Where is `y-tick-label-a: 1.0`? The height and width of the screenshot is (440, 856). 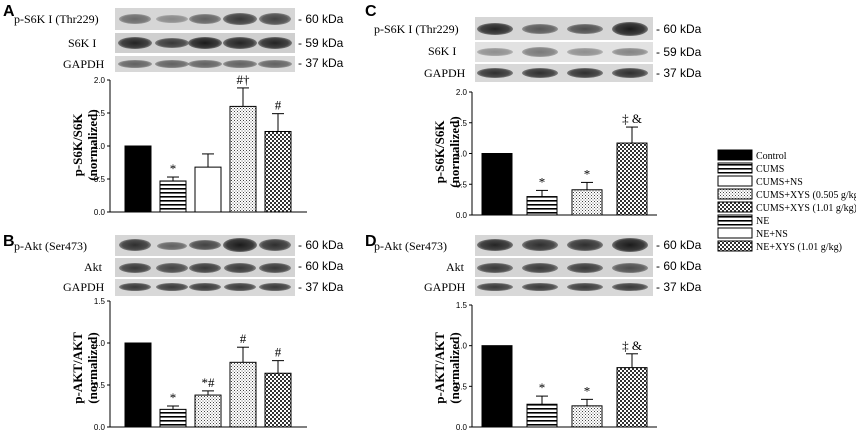
y-tick-label-a: 1.0 is located at coordinates (100, 146).